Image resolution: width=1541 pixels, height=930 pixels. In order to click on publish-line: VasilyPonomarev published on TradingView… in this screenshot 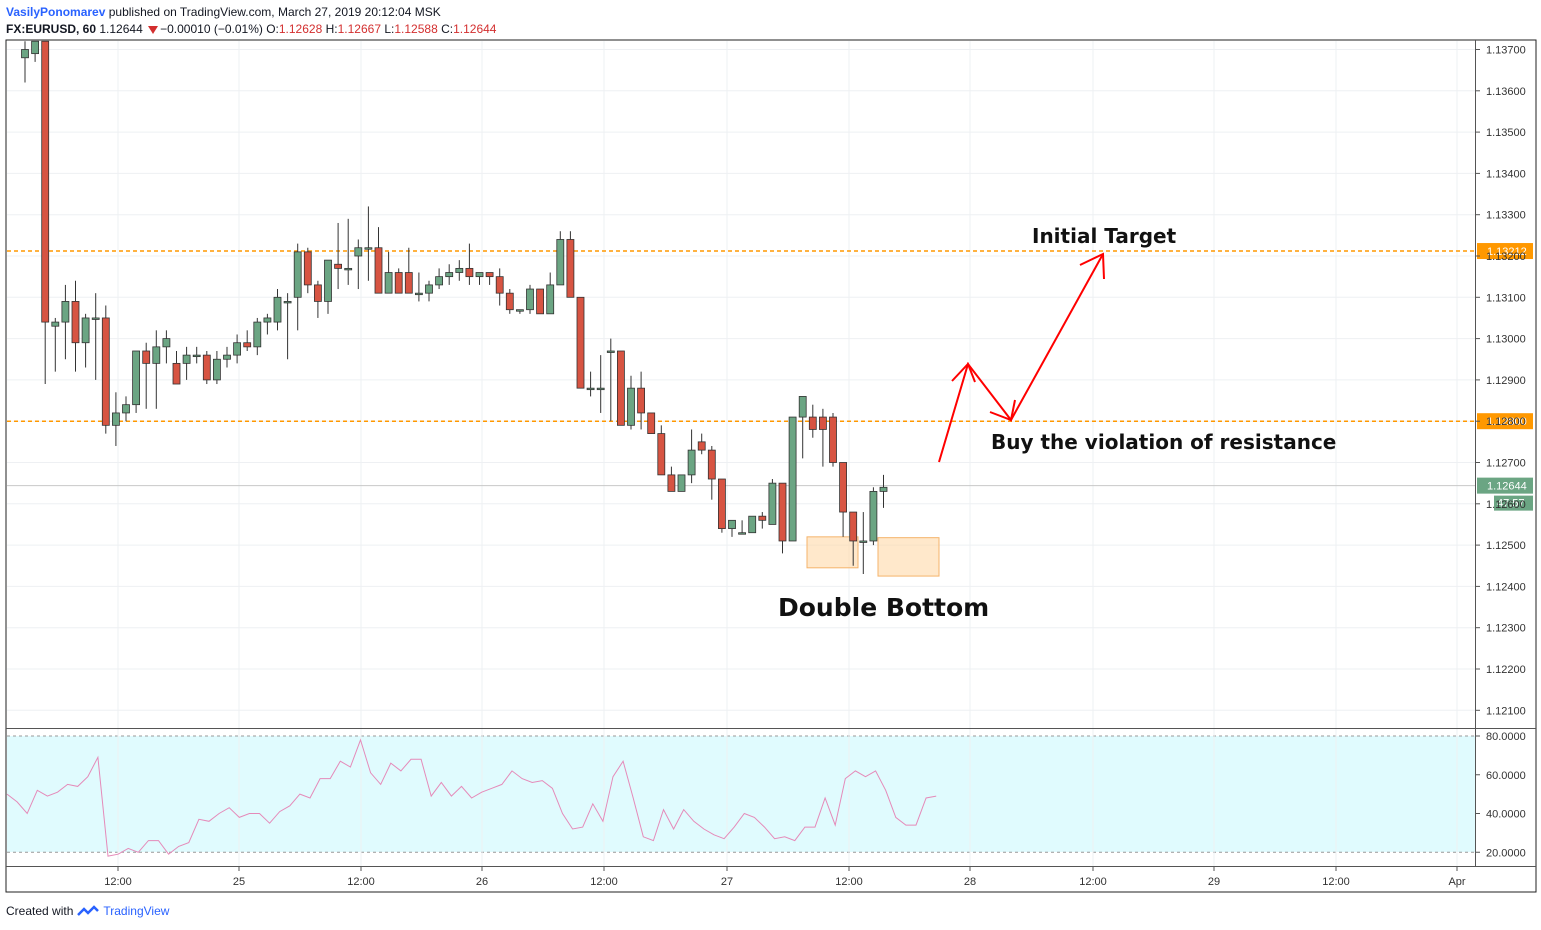, I will do `click(766, 12)`.